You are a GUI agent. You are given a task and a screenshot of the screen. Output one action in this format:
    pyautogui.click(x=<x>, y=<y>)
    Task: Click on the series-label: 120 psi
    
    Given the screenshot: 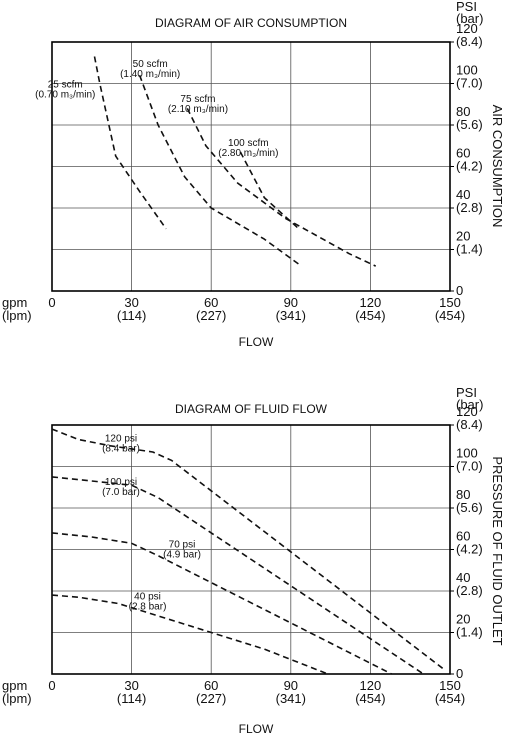 What is the action you would take?
    pyautogui.click(x=121, y=439)
    